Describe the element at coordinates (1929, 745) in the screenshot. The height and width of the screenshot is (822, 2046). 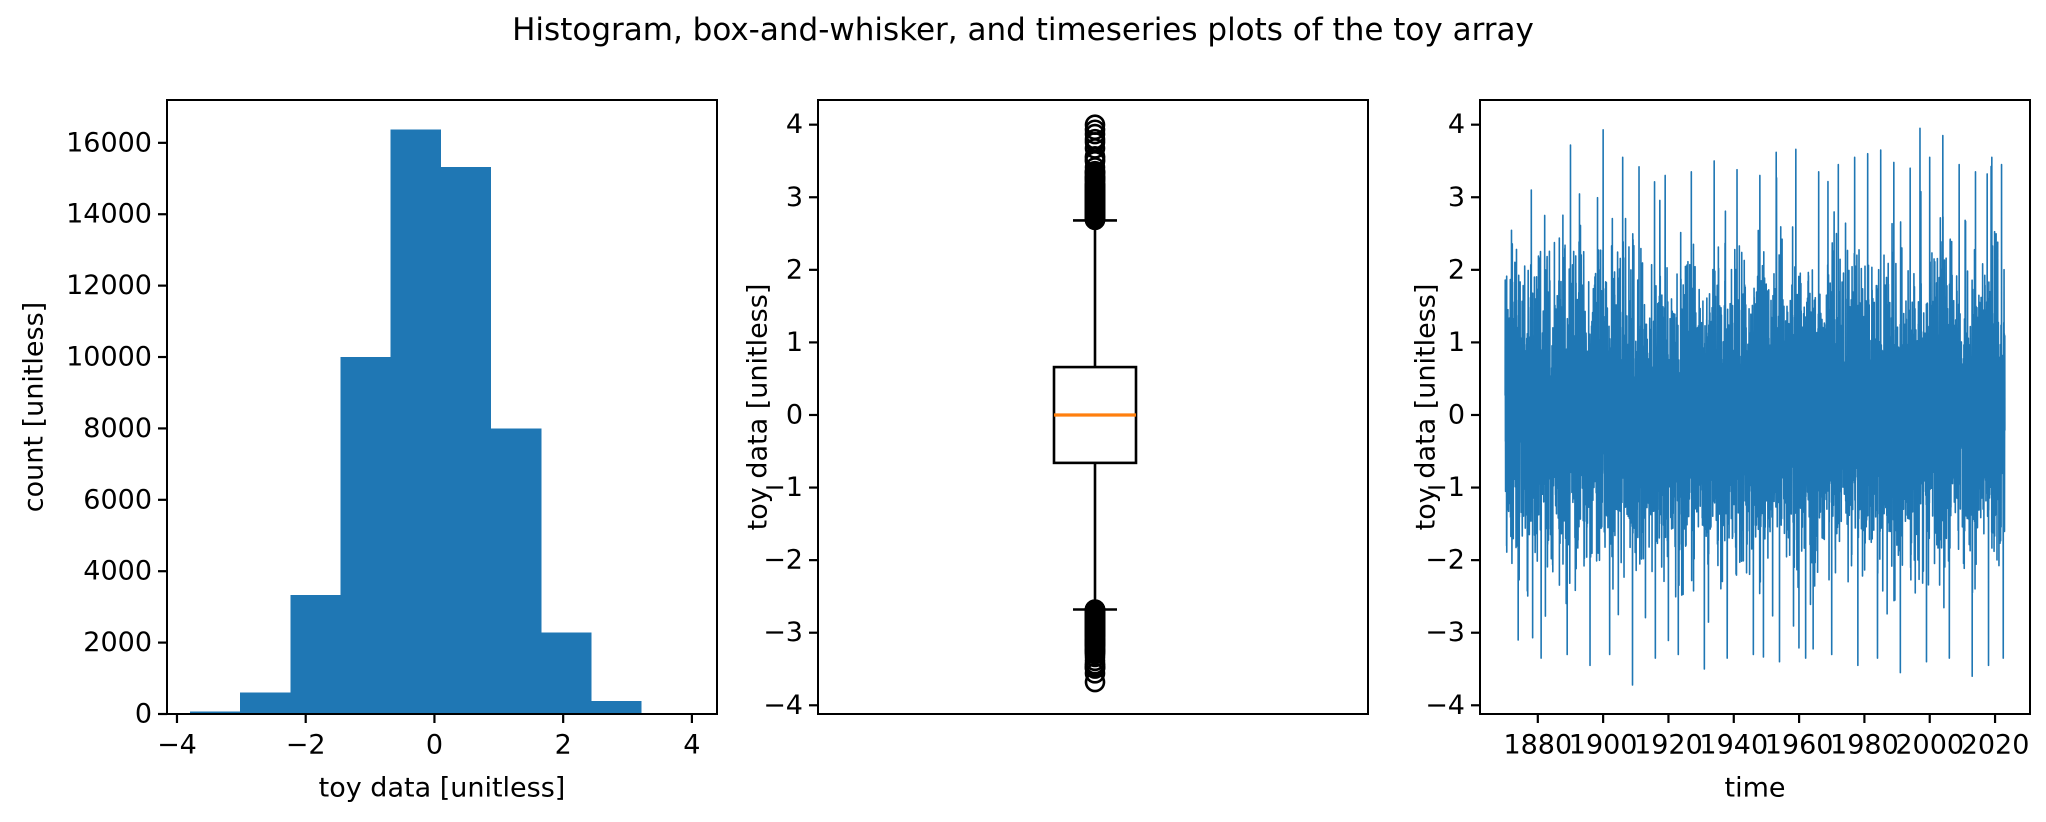
I see `x-tick-label: 2000` at that location.